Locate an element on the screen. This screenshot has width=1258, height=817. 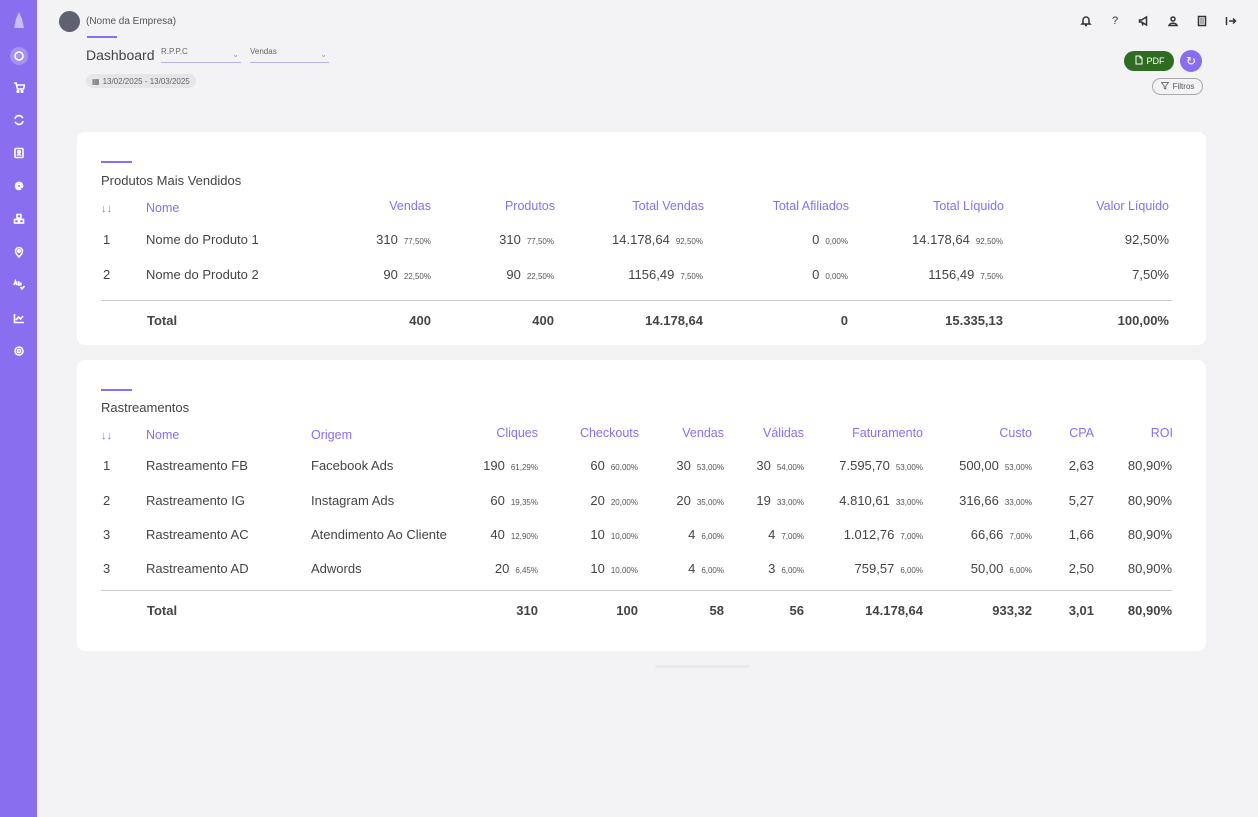
col-header-produtos: Produtos is located at coordinates (529, 206).